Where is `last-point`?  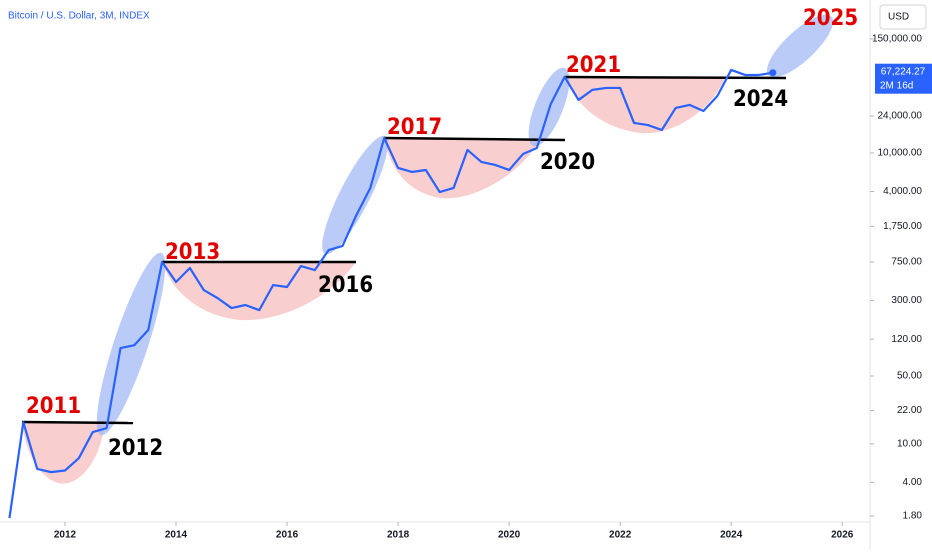 last-point is located at coordinates (773, 73).